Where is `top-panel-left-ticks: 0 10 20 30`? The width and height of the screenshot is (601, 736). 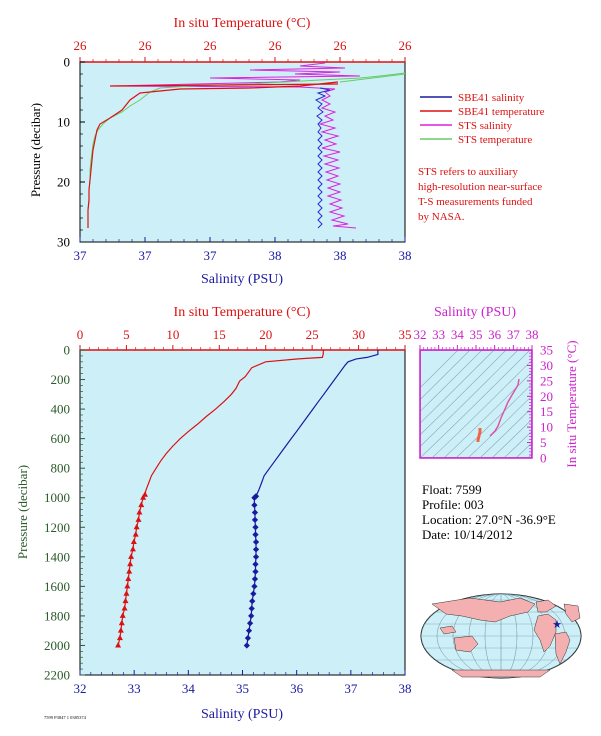 top-panel-left-ticks: 0 10 20 30 is located at coordinates (71, 152).